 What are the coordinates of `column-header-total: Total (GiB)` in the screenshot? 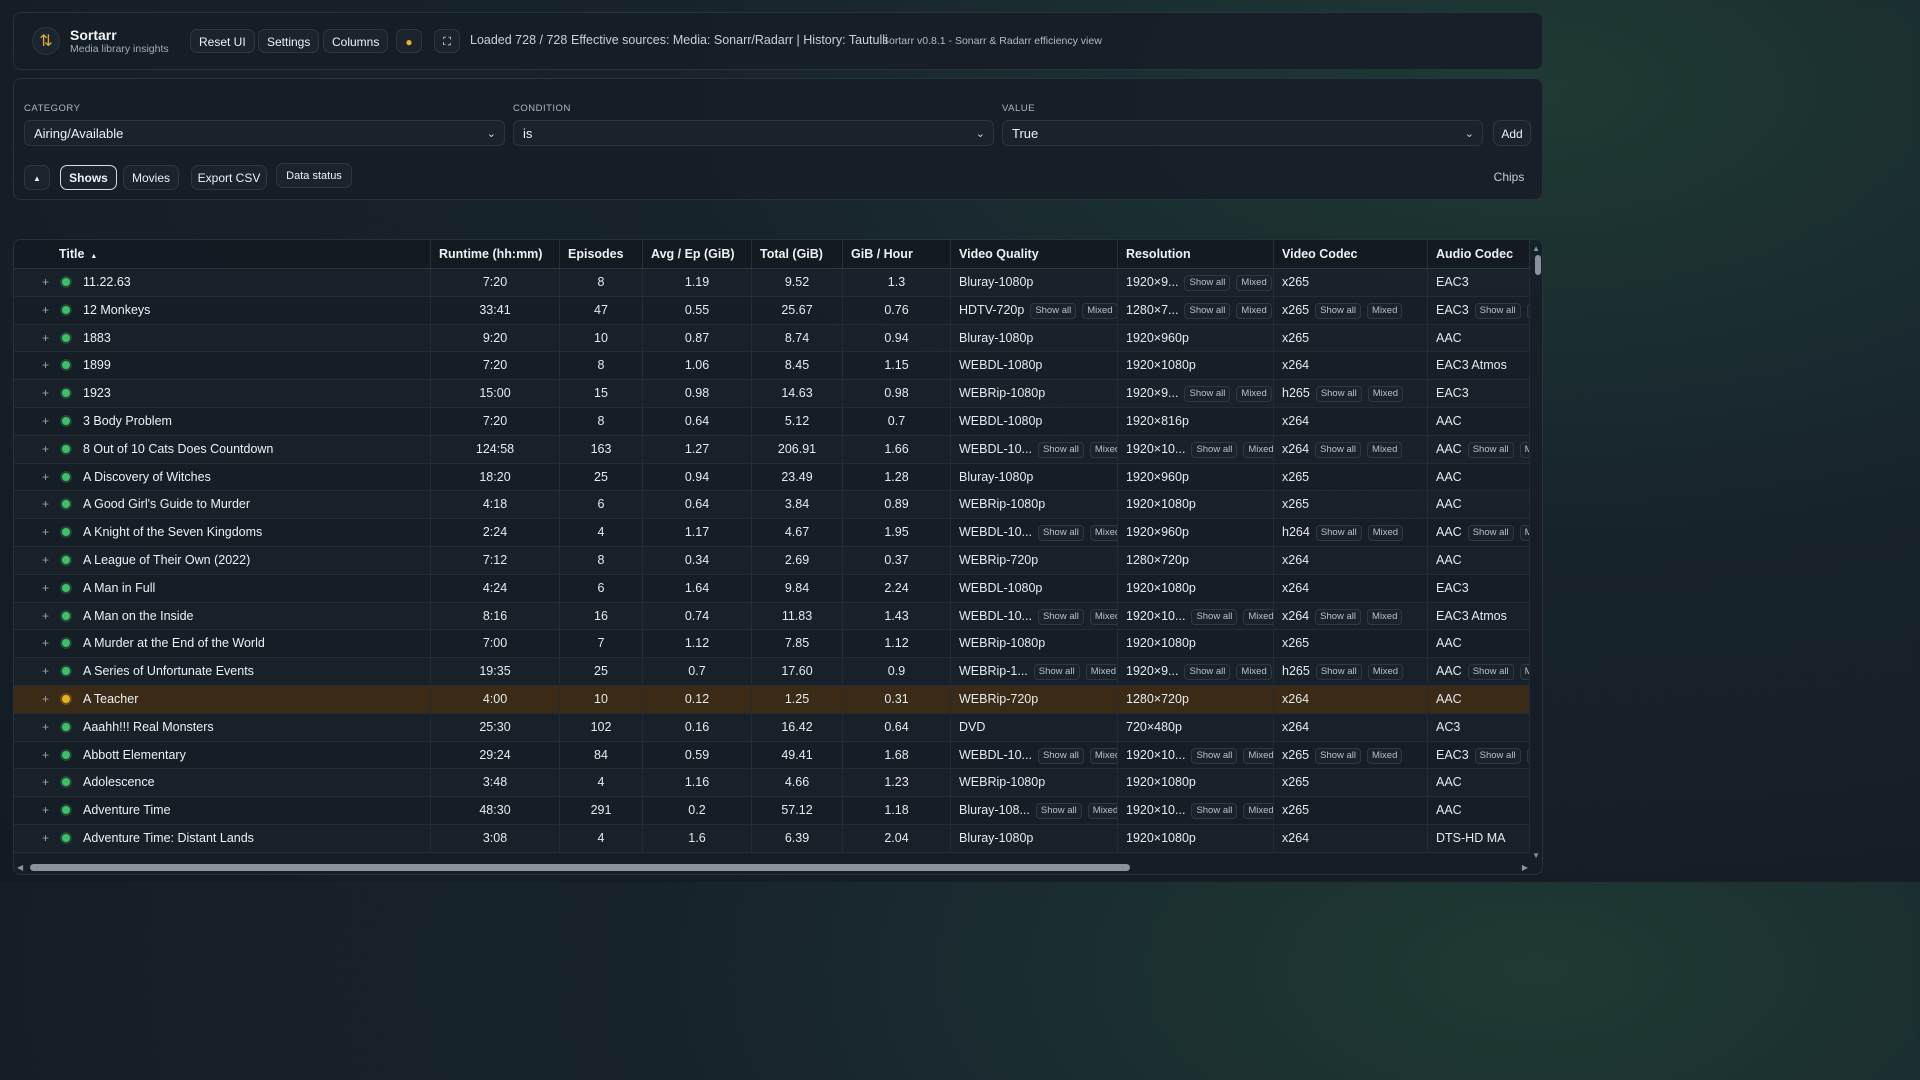 It's located at (797, 254).